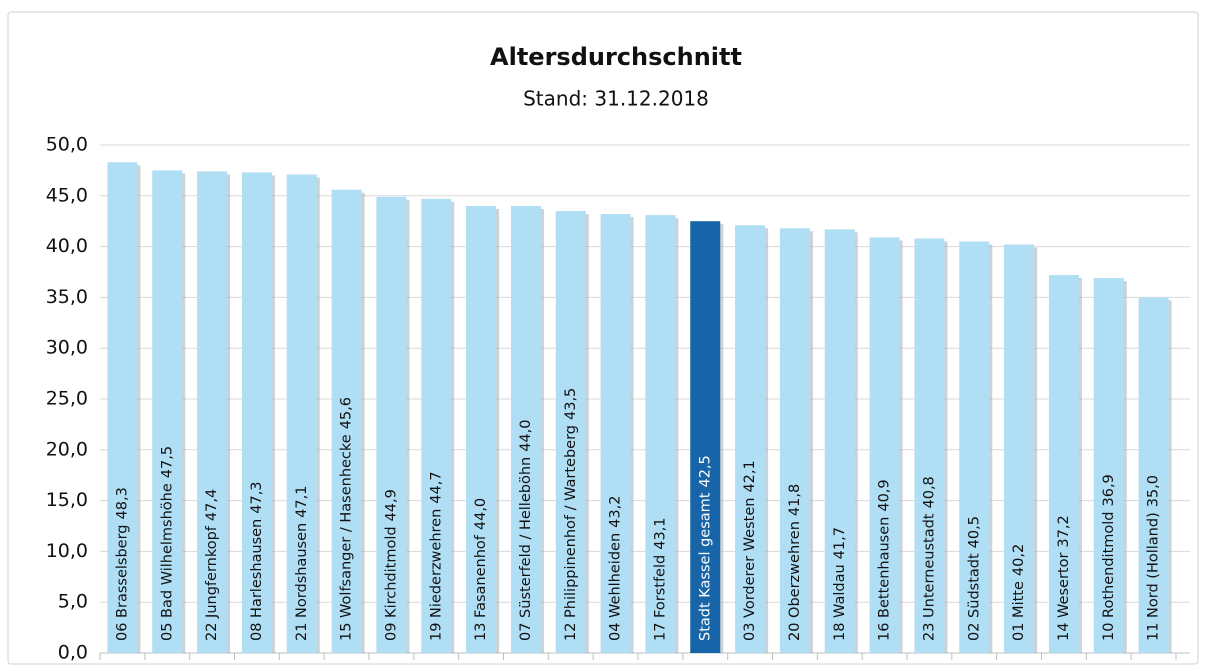 This screenshot has height=671, width=1206. Describe the element at coordinates (1019, 560) in the screenshot. I see `value-label: 40,2` at that location.